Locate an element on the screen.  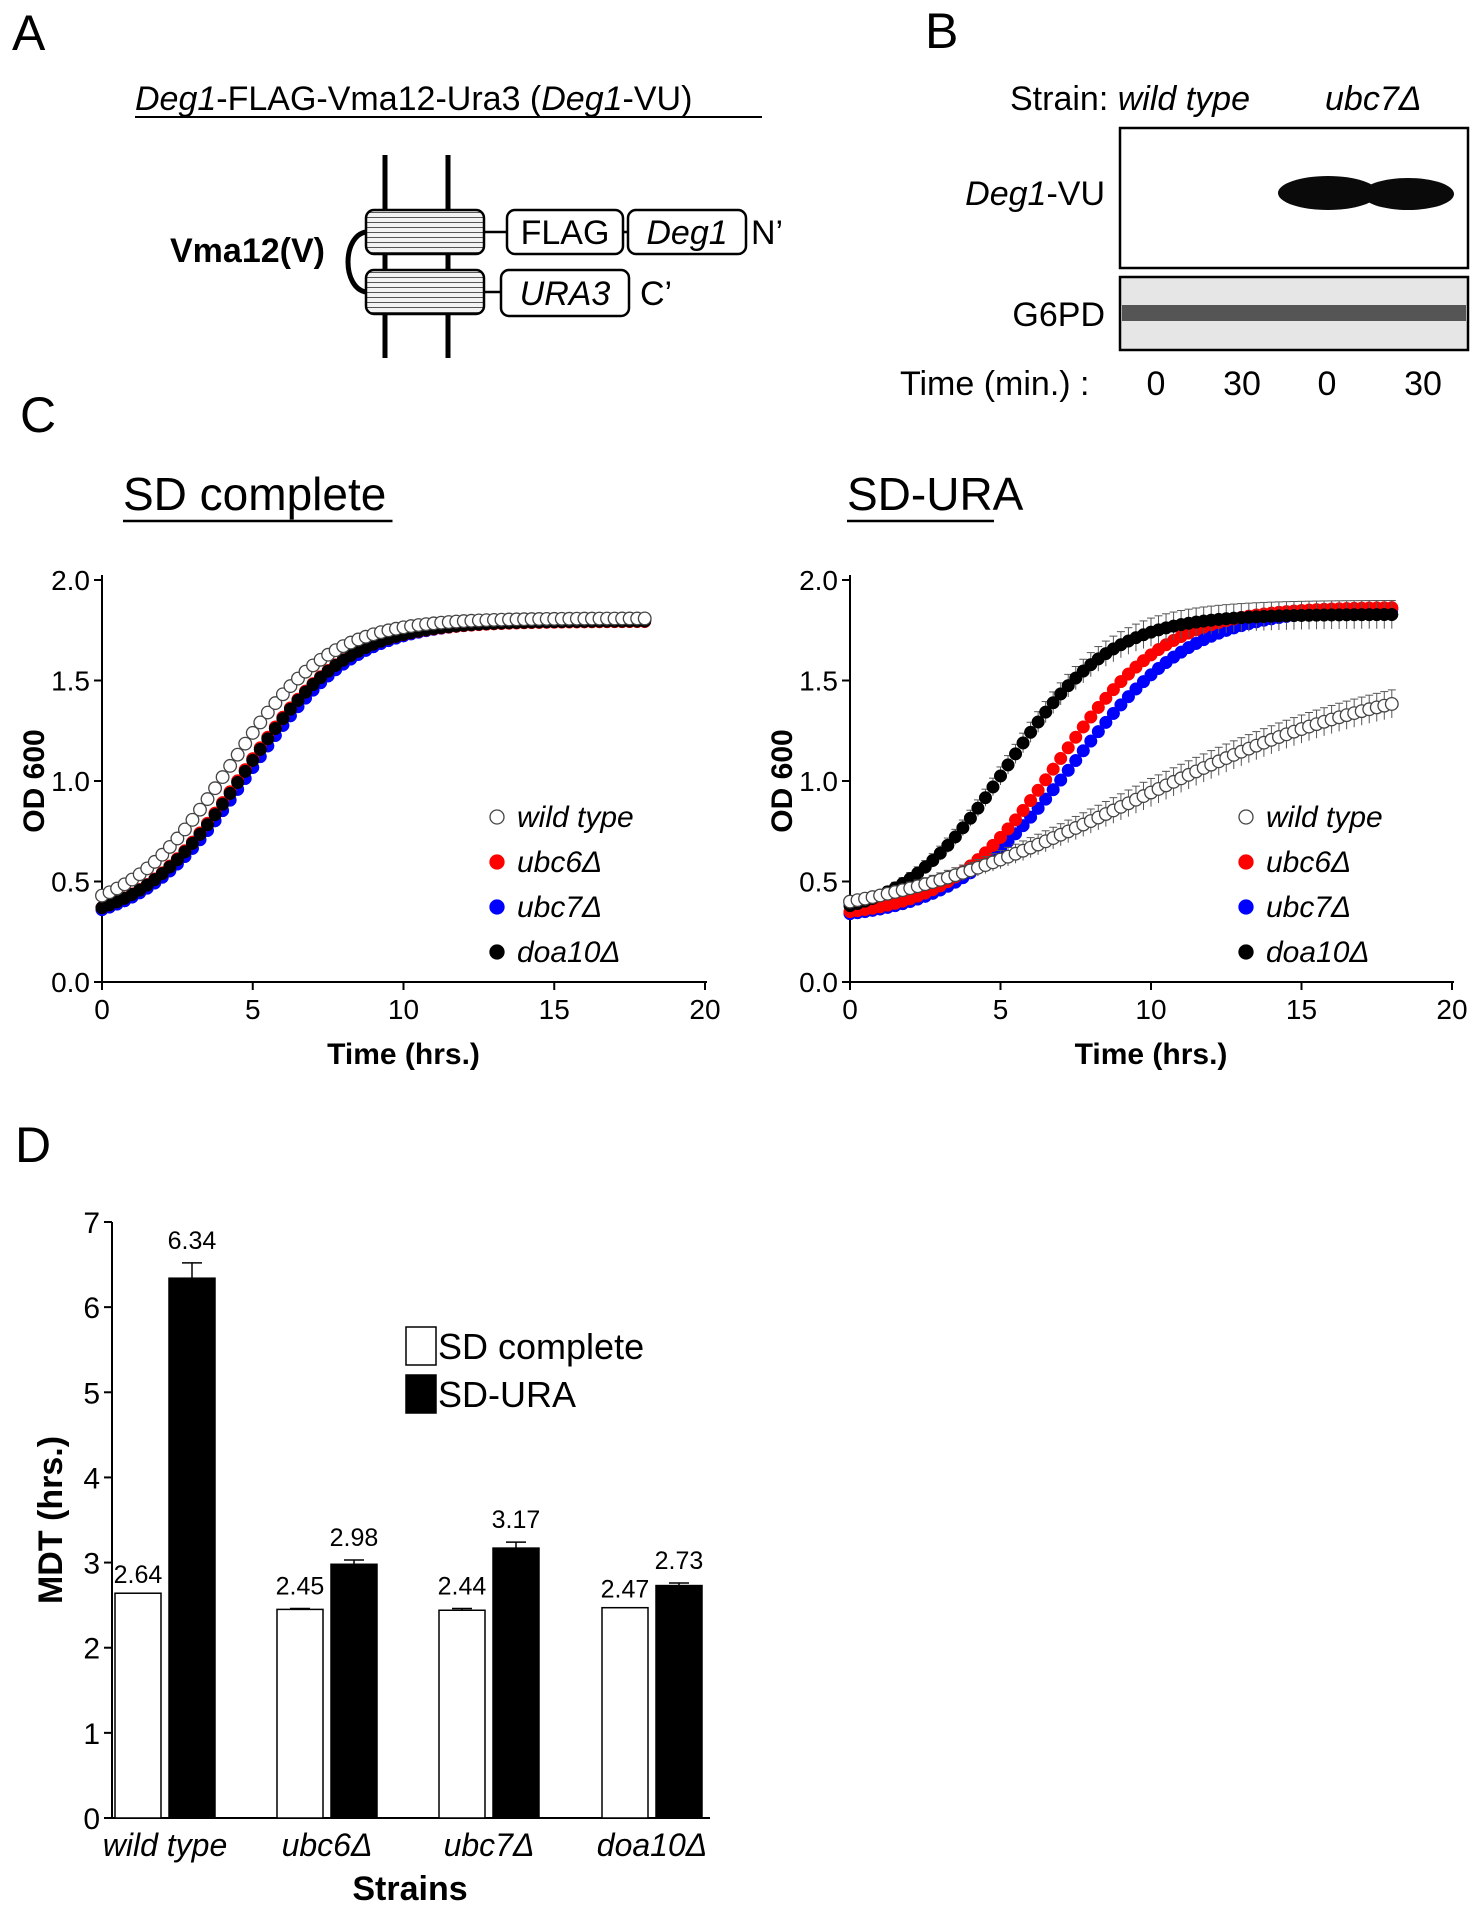
blot-g6pd-band is located at coordinates (1294, 313).